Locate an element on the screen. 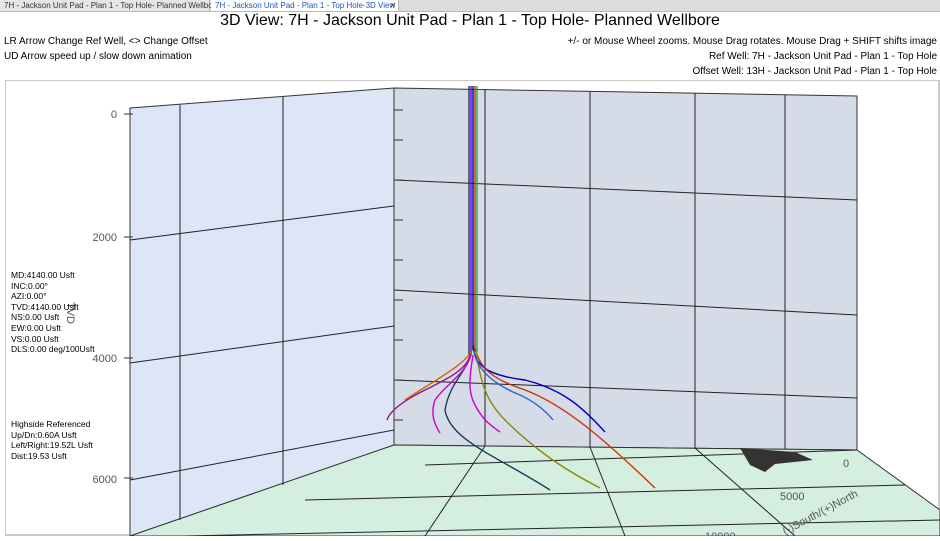 The height and width of the screenshot is (541, 940). hint-animation-speed: UD Arrow speed up / slow down animation is located at coordinates (98, 56).